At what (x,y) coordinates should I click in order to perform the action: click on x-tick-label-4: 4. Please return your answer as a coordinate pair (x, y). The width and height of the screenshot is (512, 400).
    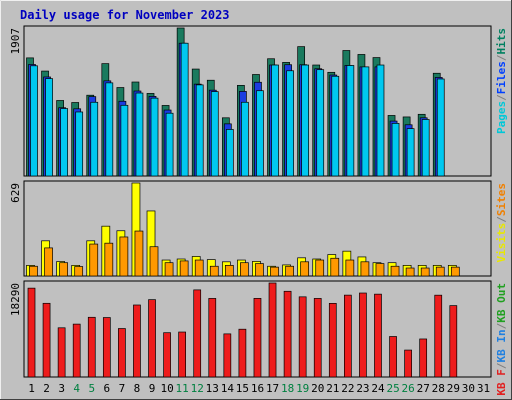
    Looking at the image, I should click on (76, 388).